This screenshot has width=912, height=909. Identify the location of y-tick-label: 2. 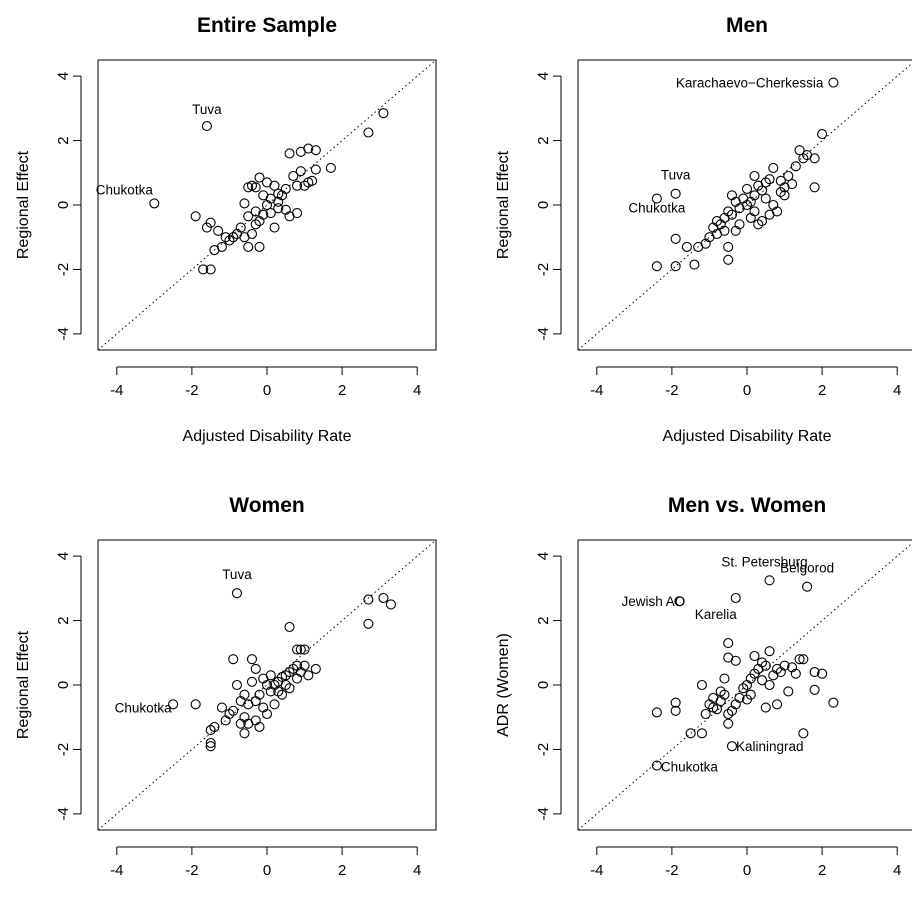
(543, 140).